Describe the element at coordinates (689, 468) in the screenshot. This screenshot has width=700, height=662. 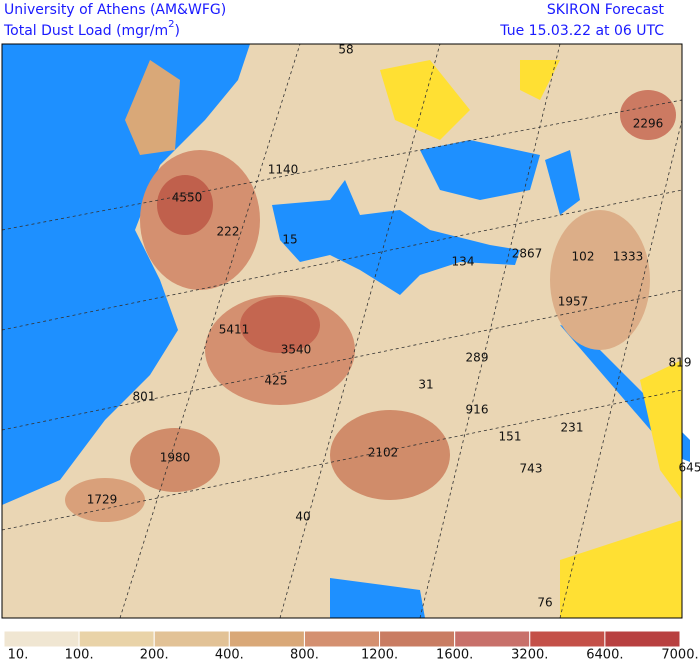
I see `map-value: 645` at that location.